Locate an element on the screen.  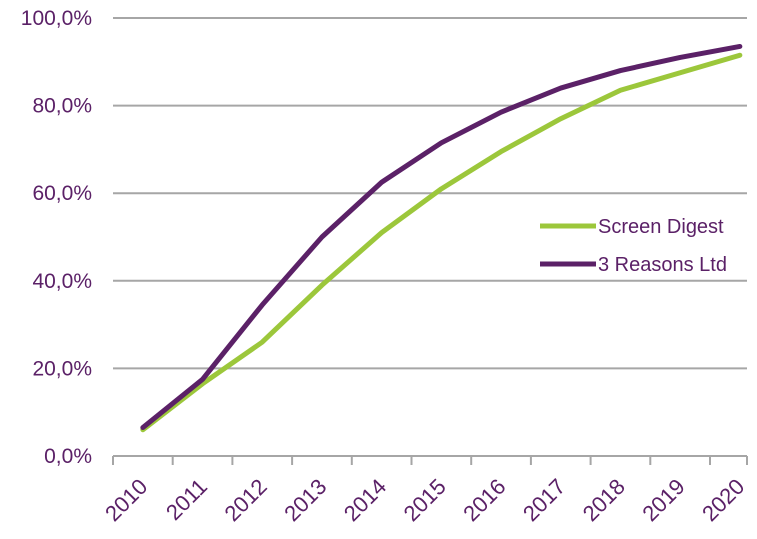
legend-label-screen-digest: Screen Digest is located at coordinates (661, 227).